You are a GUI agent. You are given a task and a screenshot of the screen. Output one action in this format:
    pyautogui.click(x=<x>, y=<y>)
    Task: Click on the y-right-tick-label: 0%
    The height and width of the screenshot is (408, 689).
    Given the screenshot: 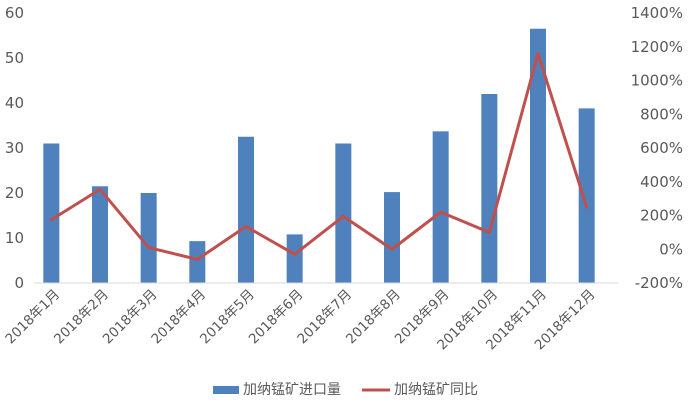 What is the action you would take?
    pyautogui.click(x=671, y=249)
    